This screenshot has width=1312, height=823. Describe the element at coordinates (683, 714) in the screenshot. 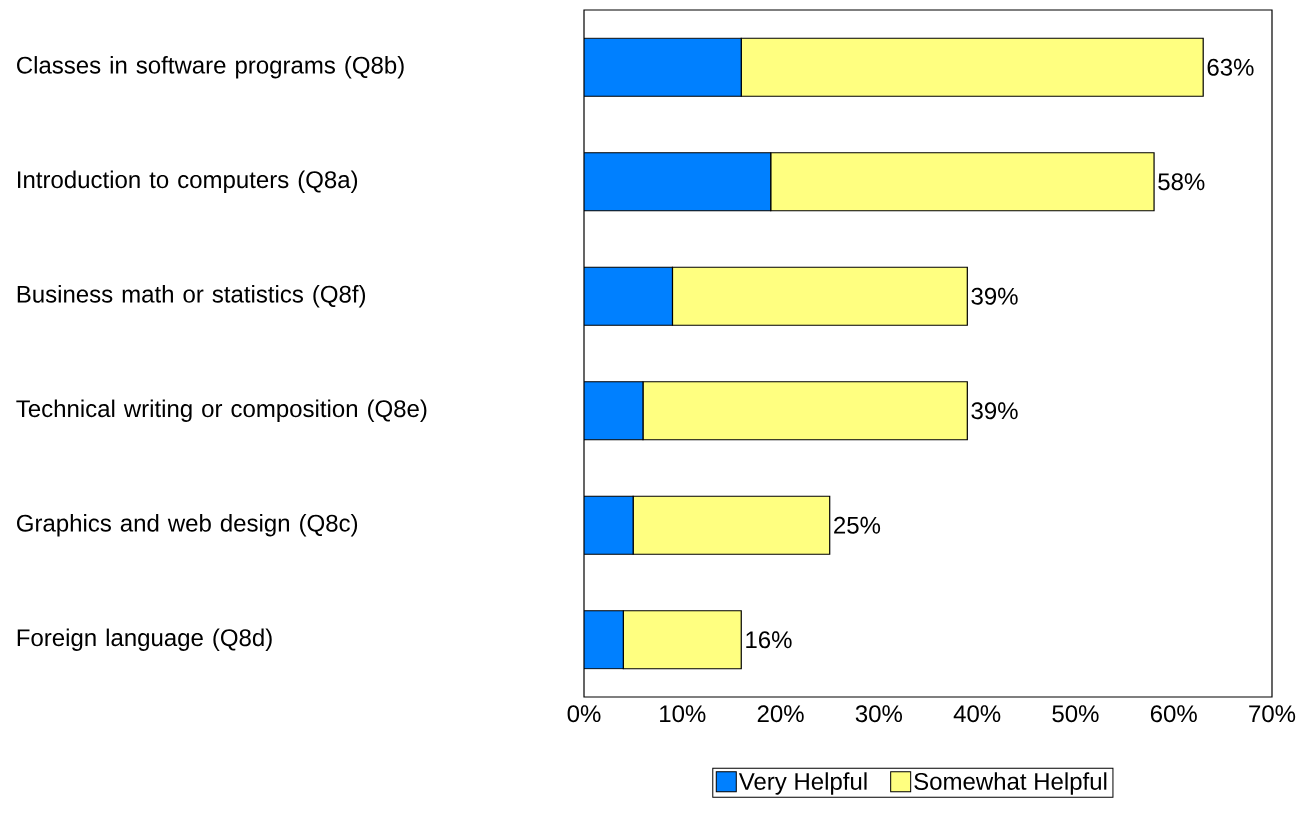

I see `x-tick-label: 10%` at that location.